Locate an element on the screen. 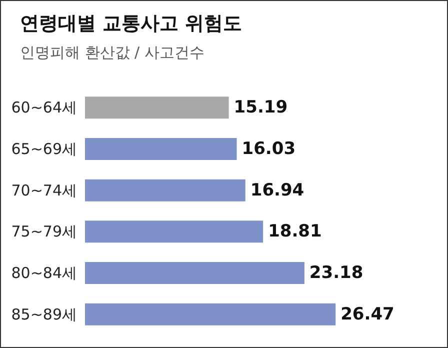  data-label: 15.19 is located at coordinates (261, 108).